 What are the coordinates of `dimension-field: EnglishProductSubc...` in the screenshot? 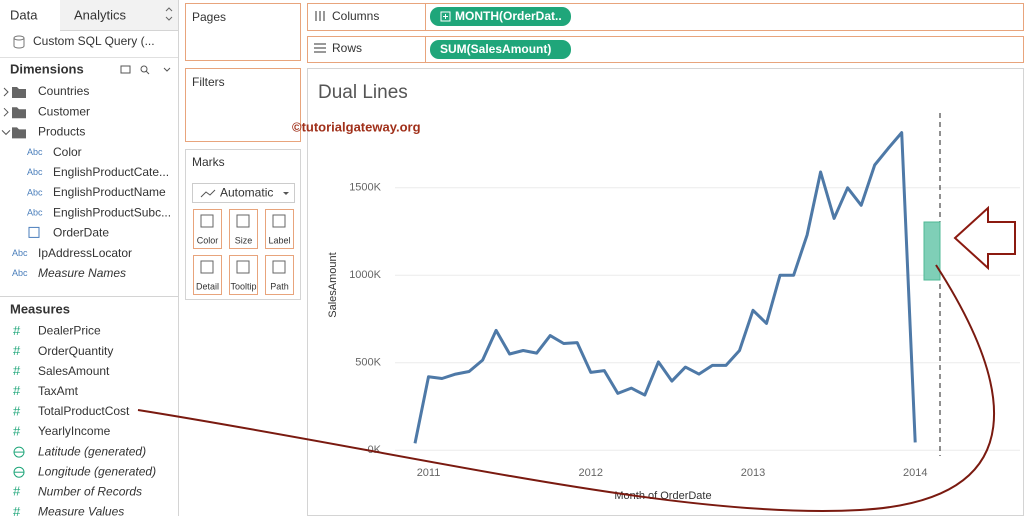 It's located at (112, 212).